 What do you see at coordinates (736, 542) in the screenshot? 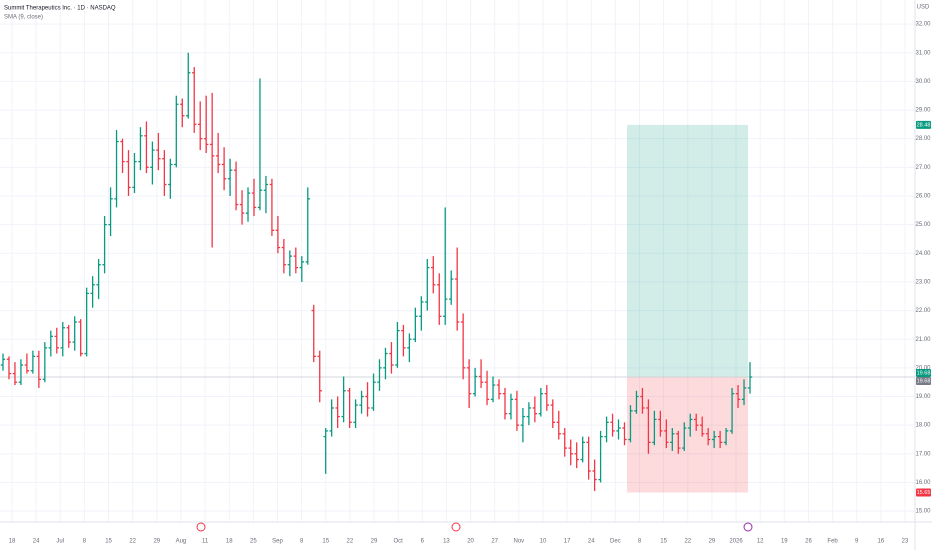
I see `x-tick-label: 2026` at bounding box center [736, 542].